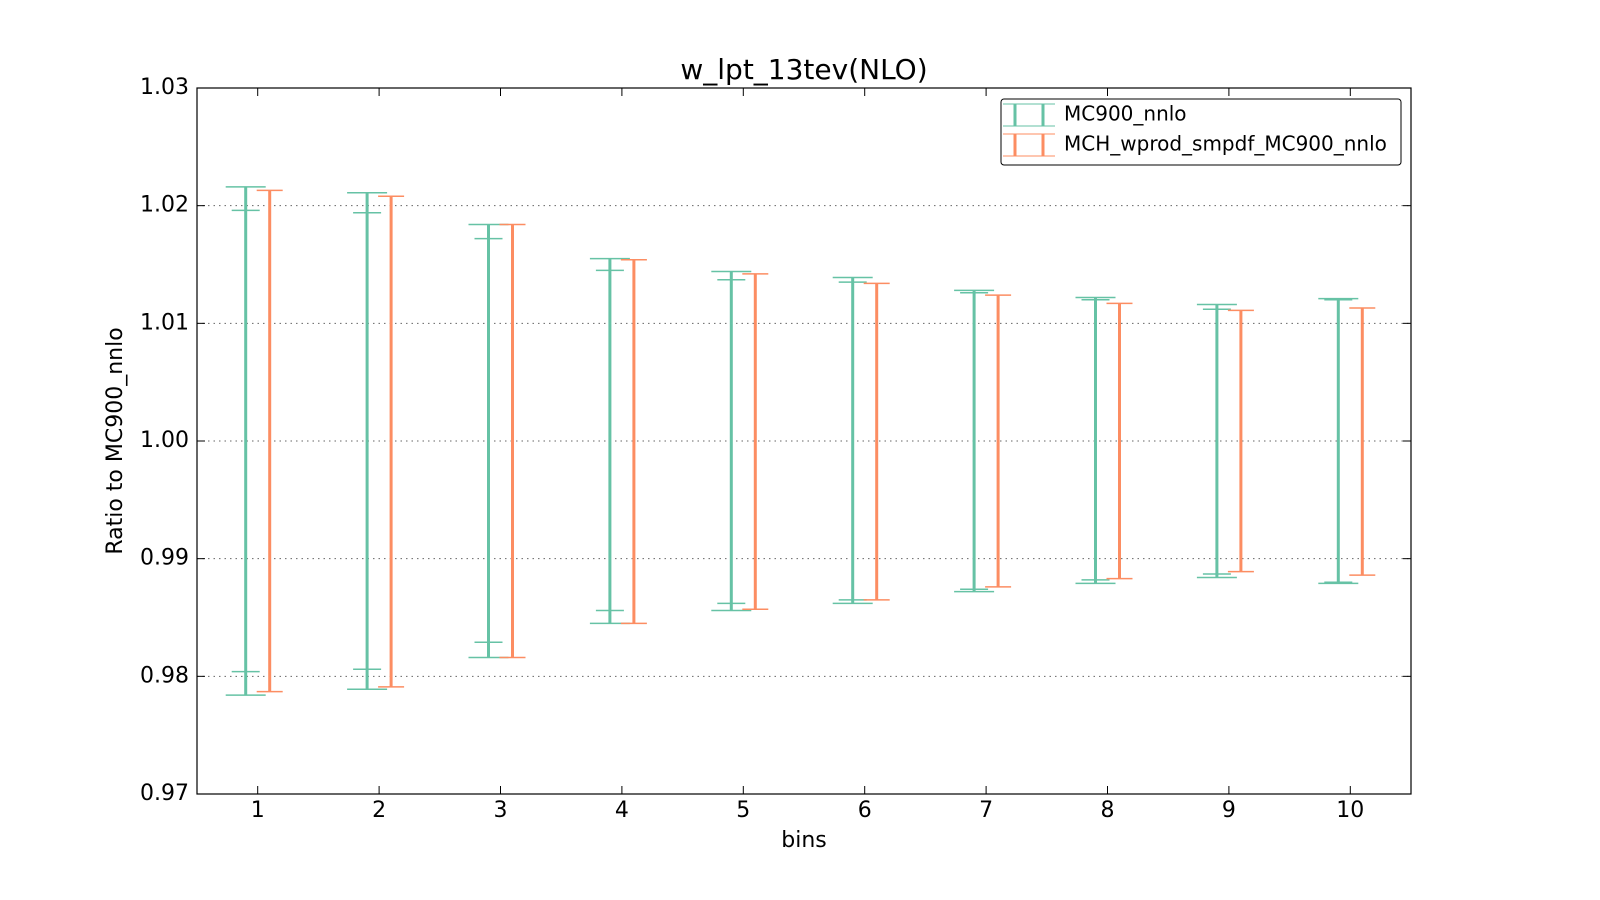 The width and height of the screenshot is (1600, 900). What do you see at coordinates (501, 810) in the screenshot?
I see `x-tick-label: 3` at bounding box center [501, 810].